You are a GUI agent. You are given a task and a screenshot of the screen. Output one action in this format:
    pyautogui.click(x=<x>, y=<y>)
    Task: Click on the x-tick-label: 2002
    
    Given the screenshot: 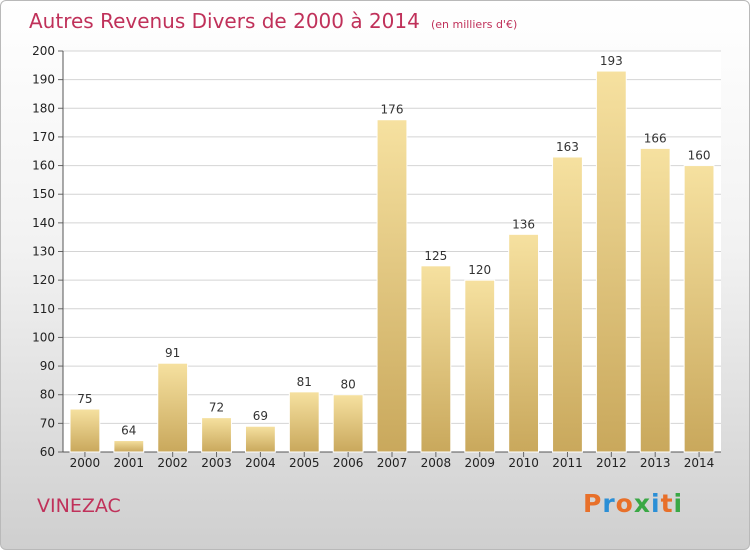 What is the action you would take?
    pyautogui.click(x=172, y=463)
    